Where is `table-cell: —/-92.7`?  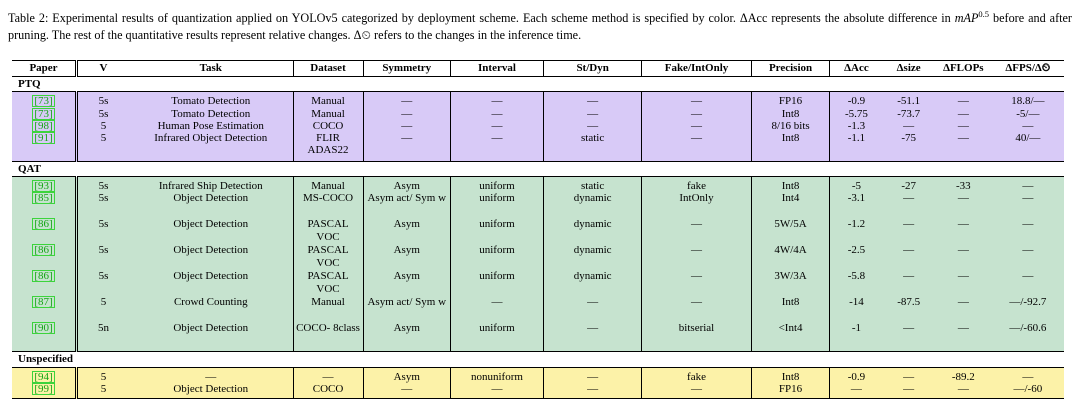
table-cell: —/-92.7 is located at coordinates (1027, 309).